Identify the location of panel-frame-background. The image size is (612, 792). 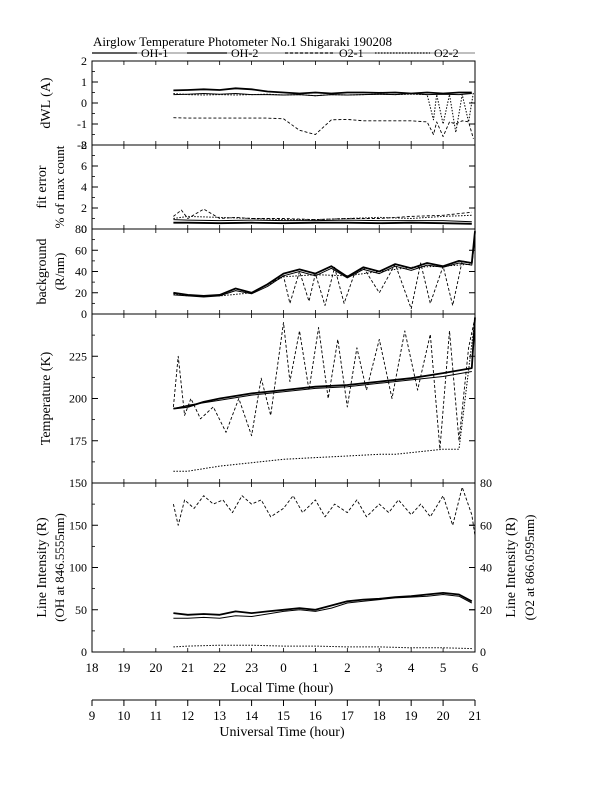
(283, 271).